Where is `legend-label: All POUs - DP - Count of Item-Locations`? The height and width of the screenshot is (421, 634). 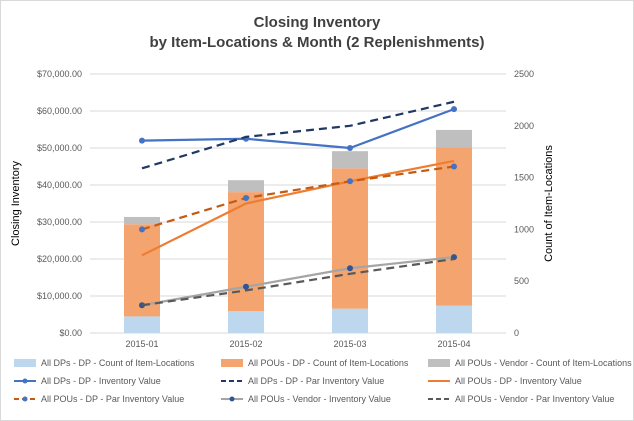
legend-label: All POUs - DP - Count of Item-Locations is located at coordinates (328, 363).